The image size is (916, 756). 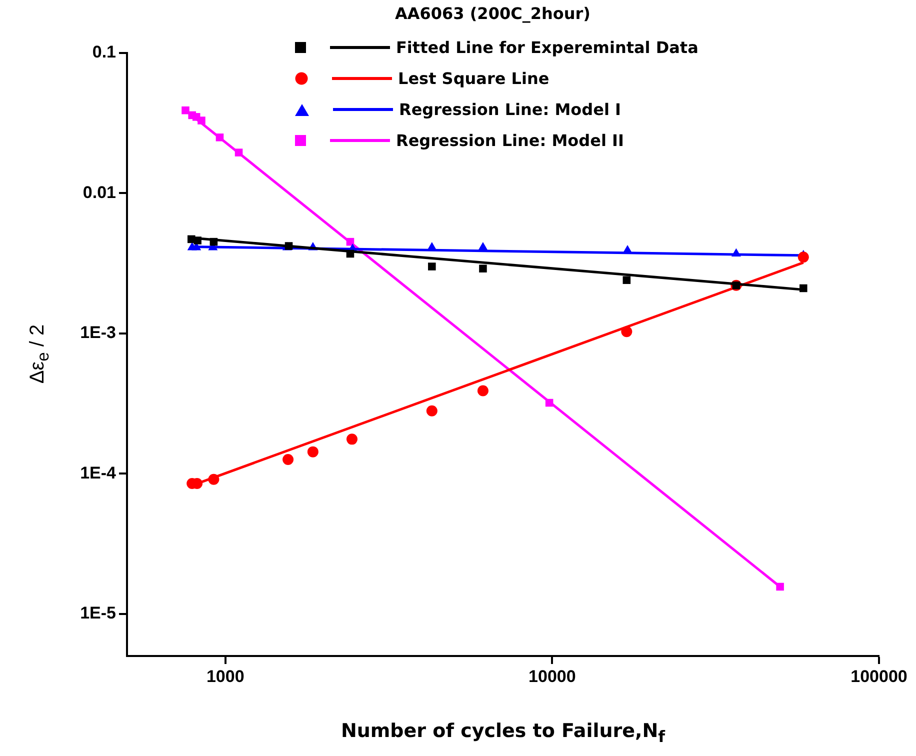 I want to click on y-tick-label: 0.1, so click(x=104, y=52).